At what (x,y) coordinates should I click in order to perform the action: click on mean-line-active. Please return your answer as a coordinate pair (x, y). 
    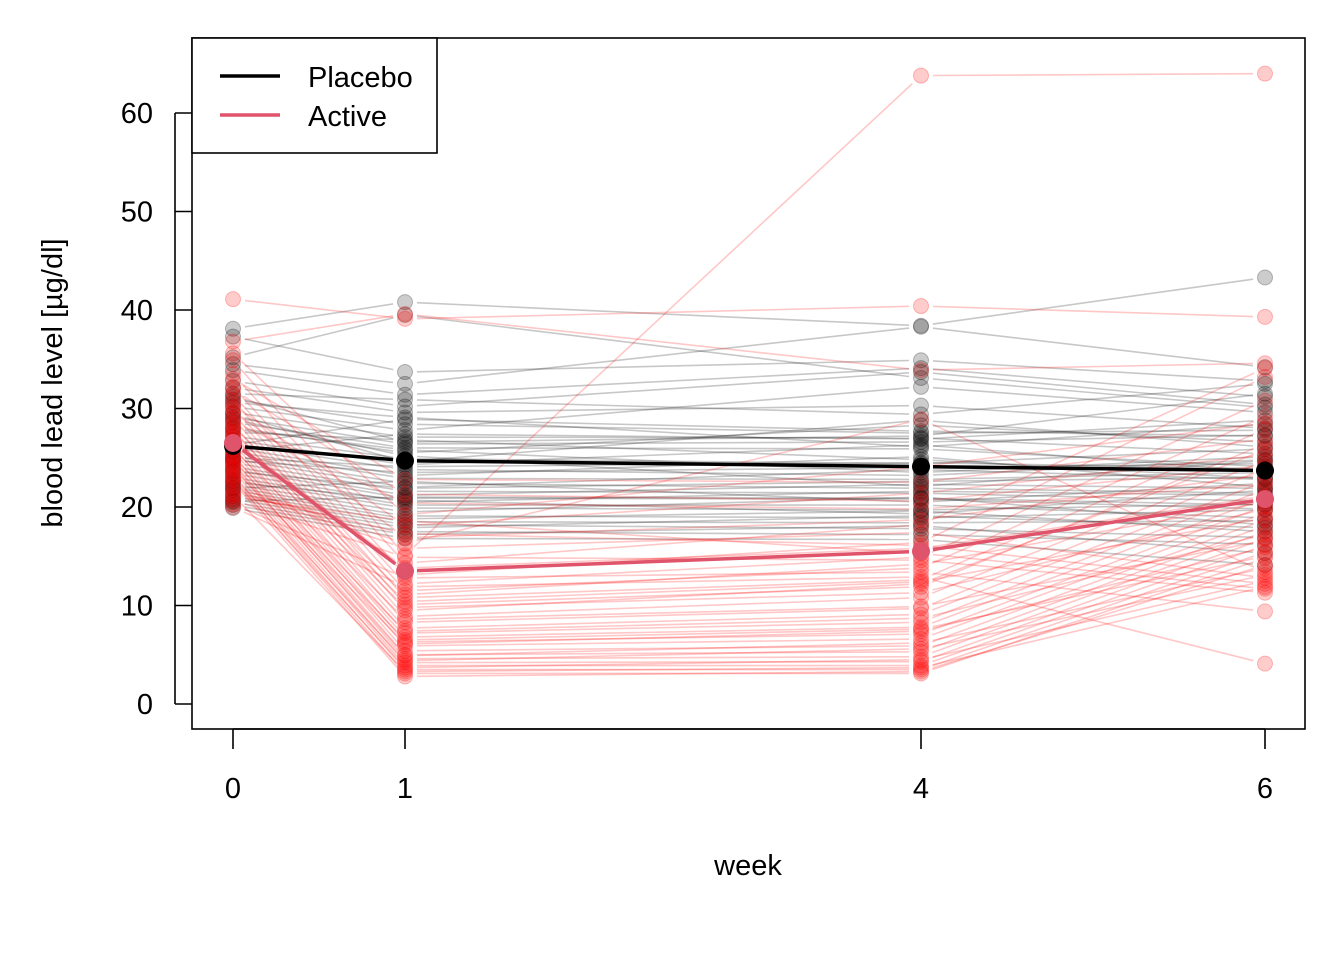
    Looking at the image, I should click on (663, 561).